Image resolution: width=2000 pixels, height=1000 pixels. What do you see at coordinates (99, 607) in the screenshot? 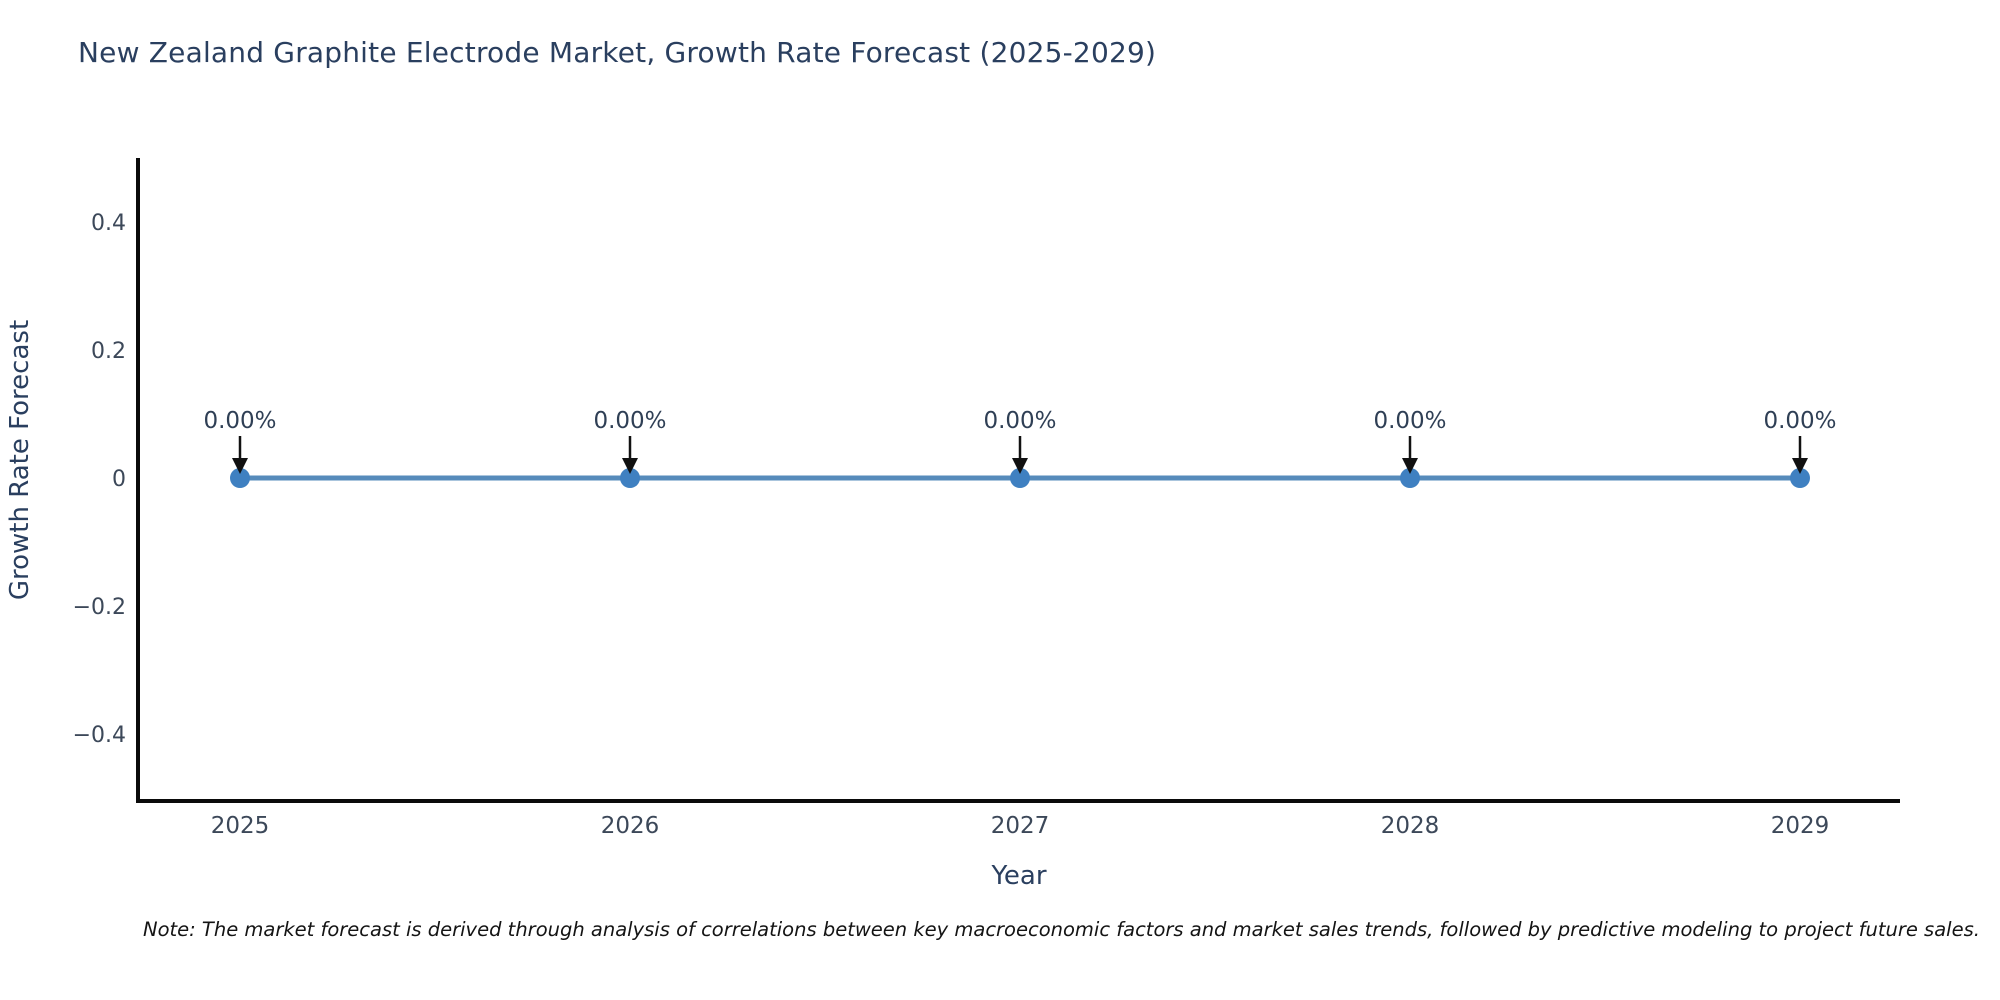
I see `y-tick-label: −0.2` at bounding box center [99, 607].